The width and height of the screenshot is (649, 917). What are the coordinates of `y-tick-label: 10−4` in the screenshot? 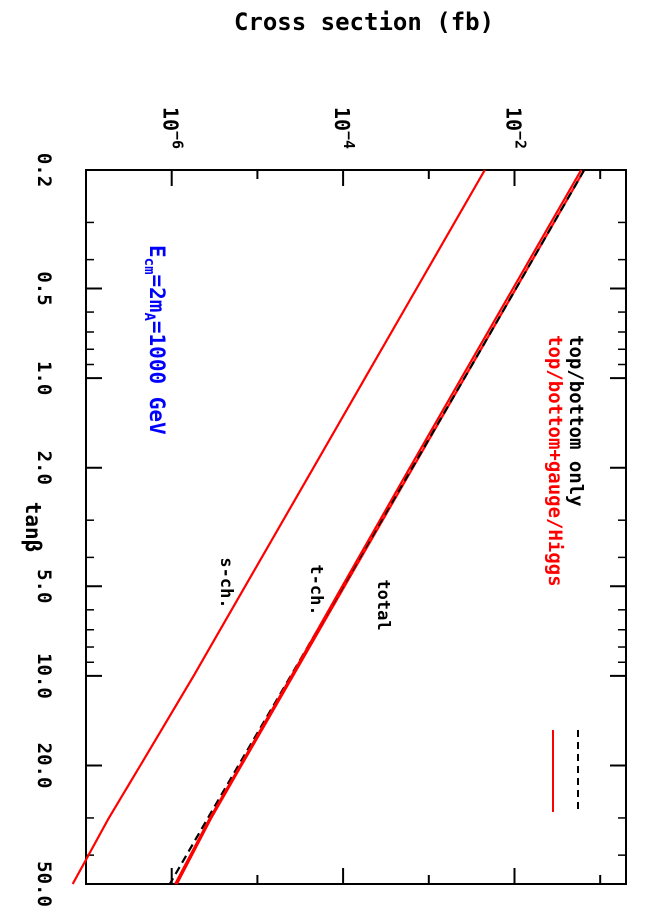 It's located at (344, 128).